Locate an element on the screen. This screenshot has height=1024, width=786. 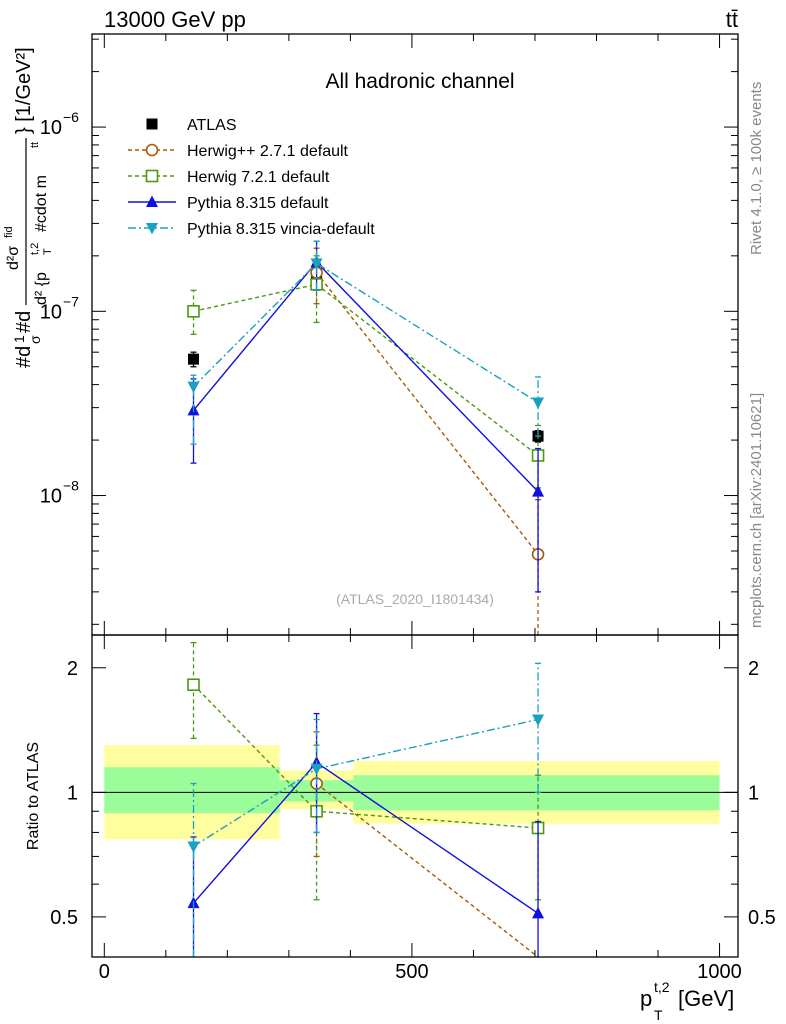
ylabel-units: } [1/GeV²] is located at coordinates (24, 90).